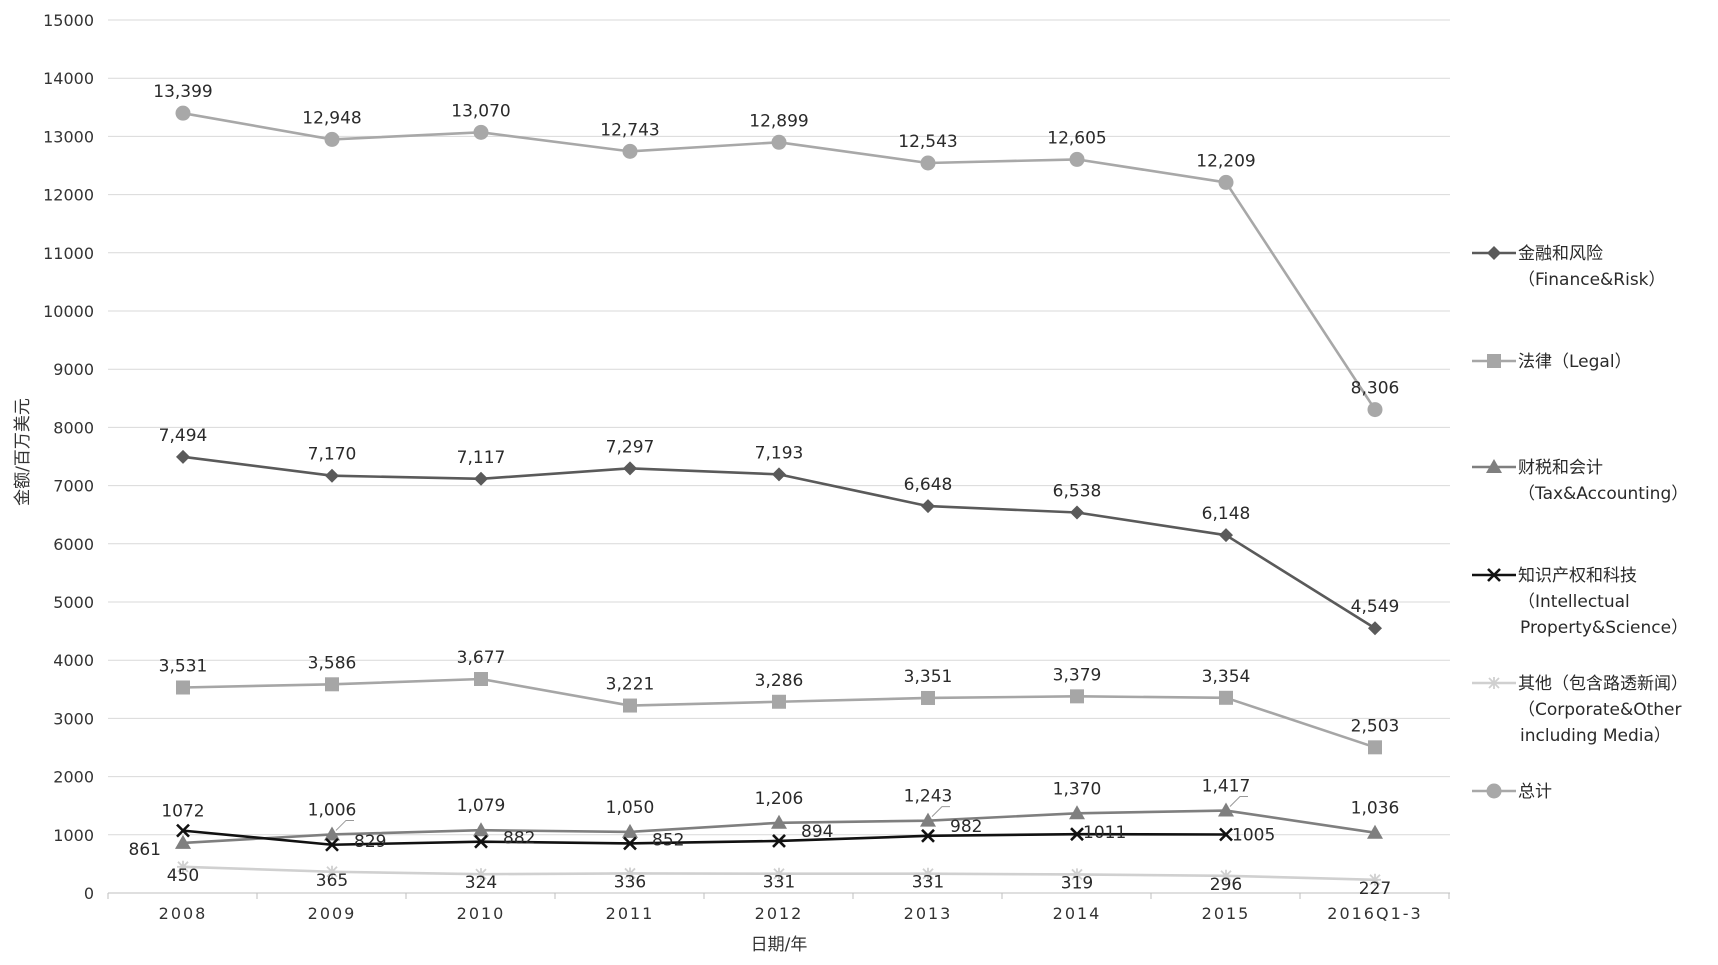 The image size is (1718, 965). I want to click on y-tick-label: 13000, so click(68, 136).